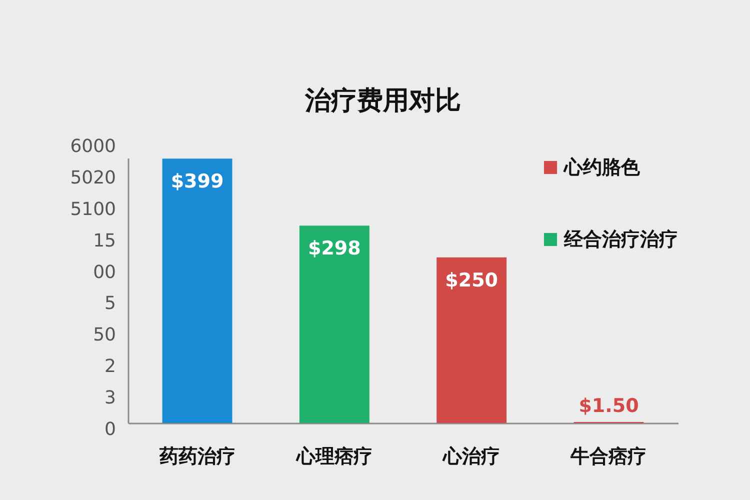 This screenshot has width=750, height=500. What do you see at coordinates (620, 239) in the screenshot?
I see `legend-label: 经合治疗治疗` at bounding box center [620, 239].